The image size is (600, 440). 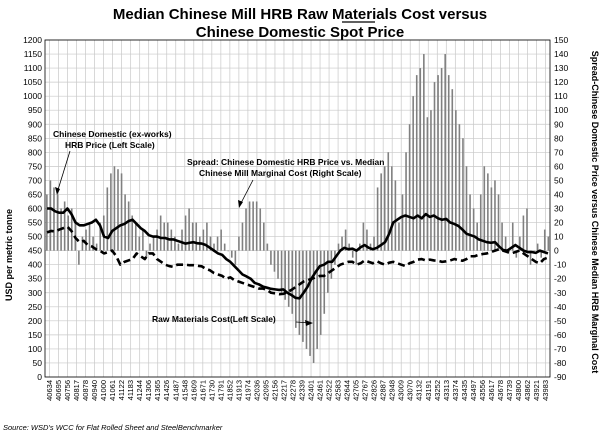 I want to click on x-tick-label: 43617, so click(x=491, y=390).